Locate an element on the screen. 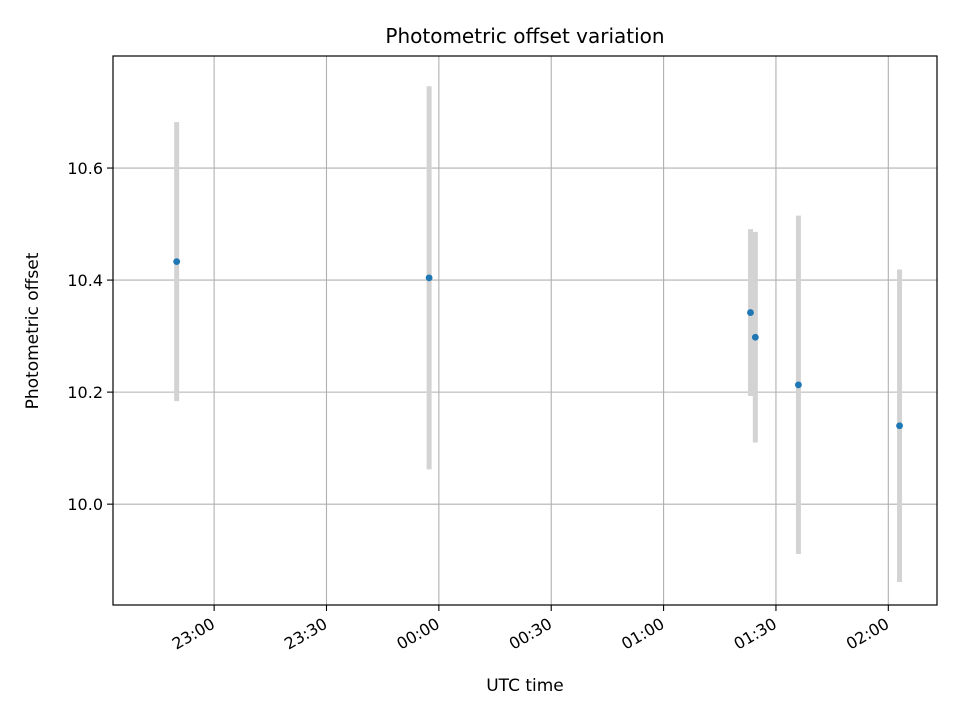 This screenshot has width=960, height=720. y-axis-label: Photometric offset is located at coordinates (33, 330).